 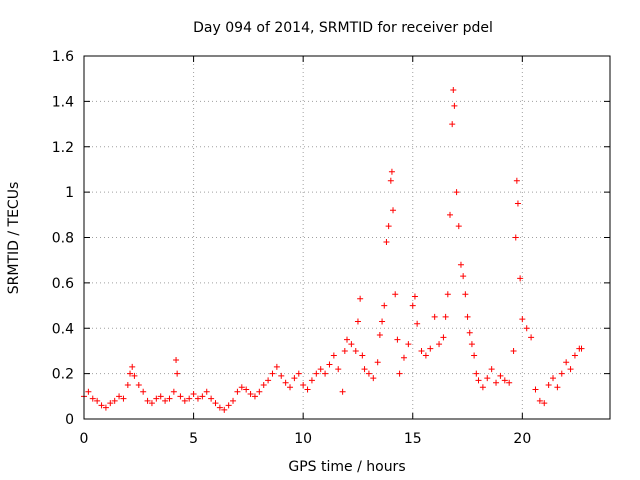 What do you see at coordinates (63, 102) in the screenshot?
I see `y-tick-label: 1.4` at bounding box center [63, 102].